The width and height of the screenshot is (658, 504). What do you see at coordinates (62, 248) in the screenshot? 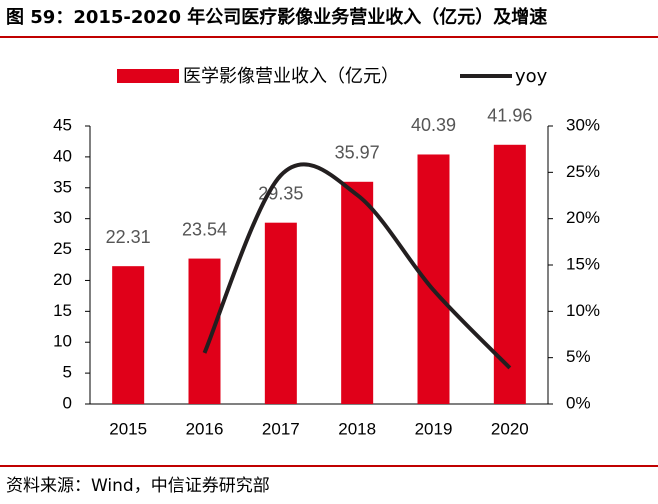
I see `y-tick-label: 25` at bounding box center [62, 248].